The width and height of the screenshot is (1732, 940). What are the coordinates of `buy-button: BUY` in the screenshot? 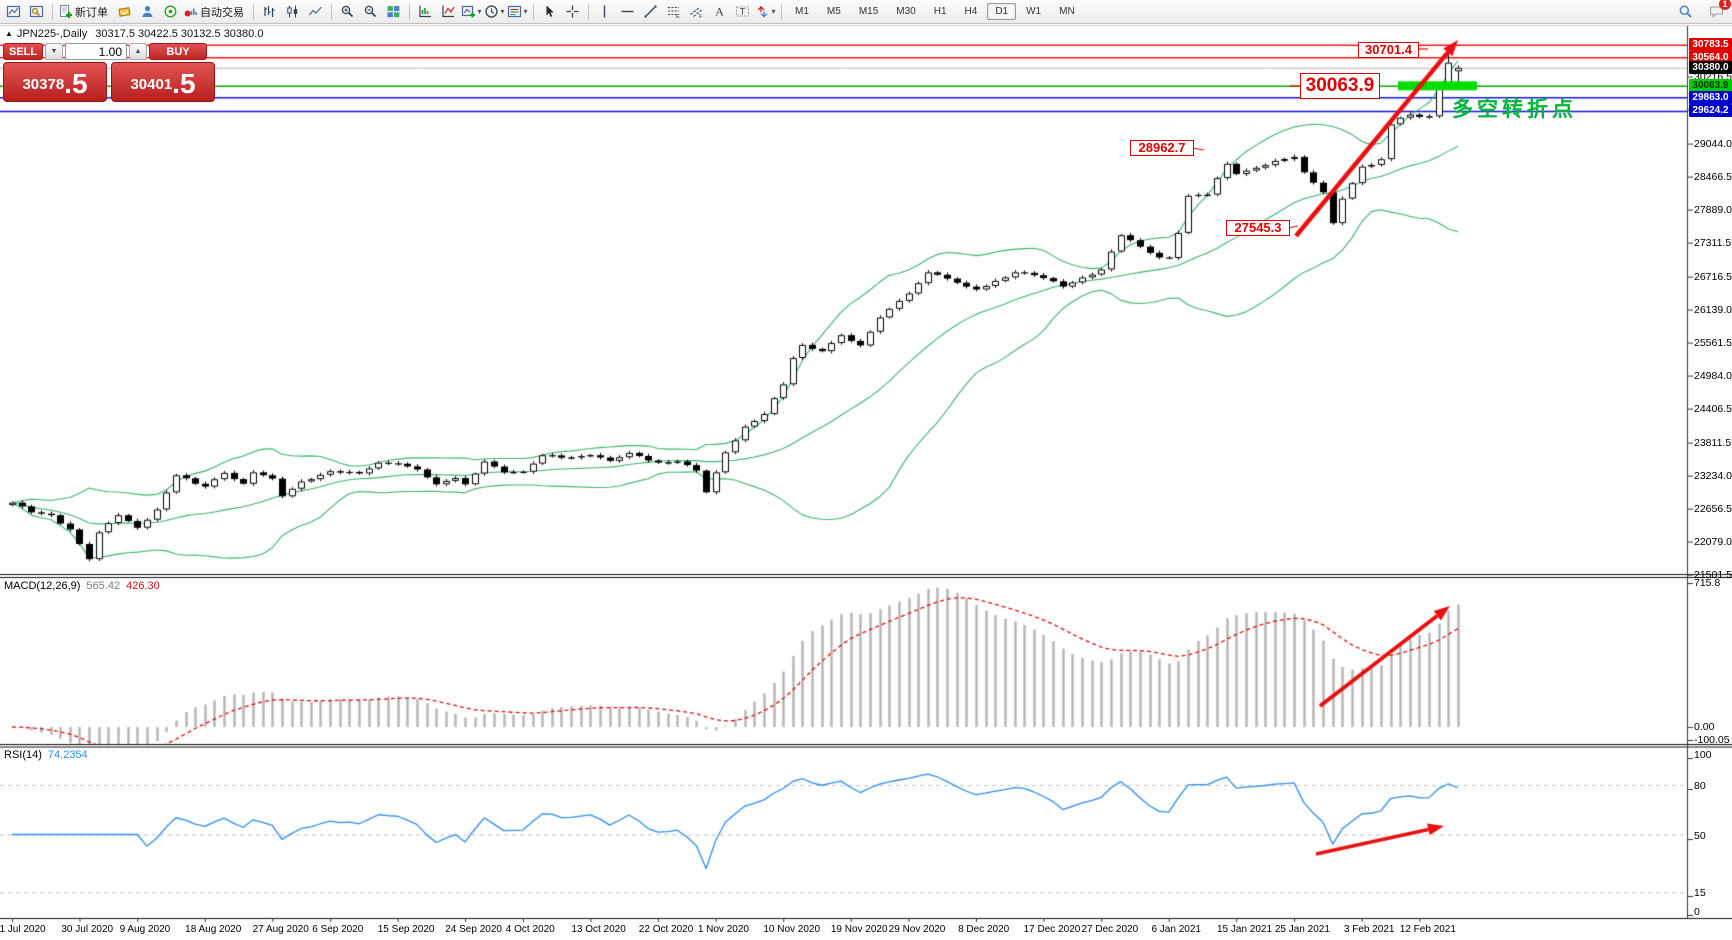 It's located at (178, 51).